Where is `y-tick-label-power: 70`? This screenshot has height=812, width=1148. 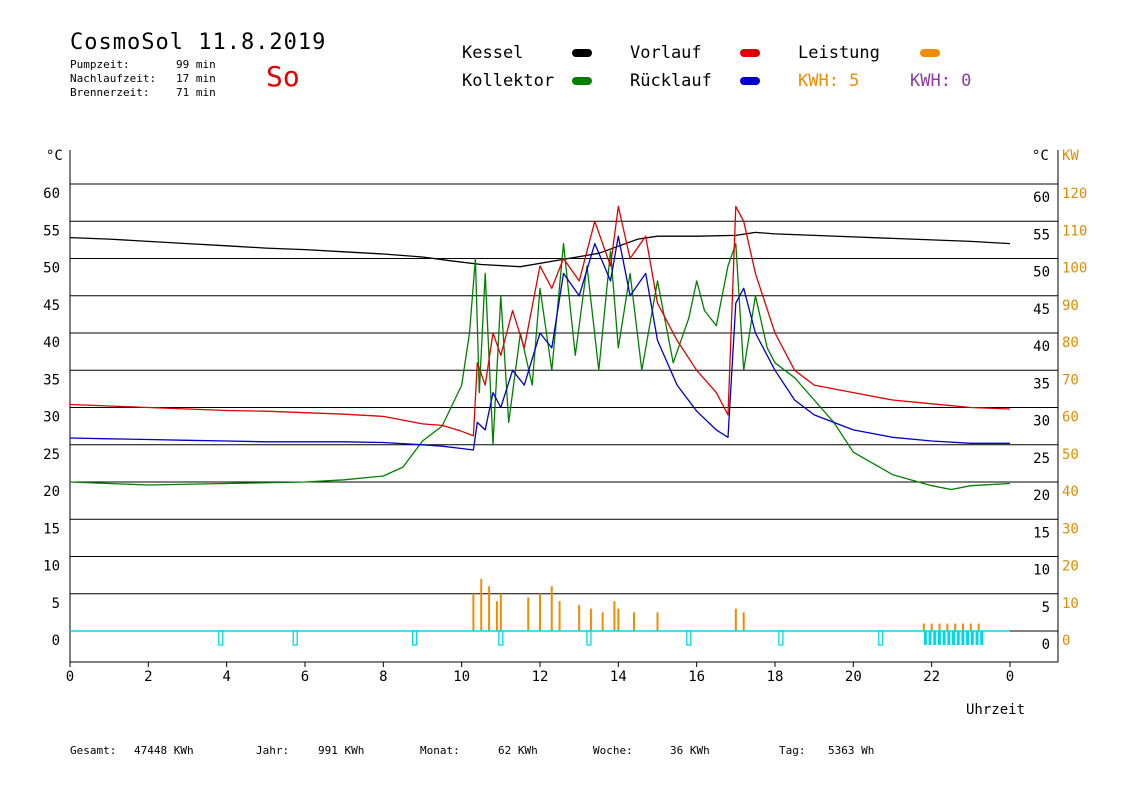 y-tick-label-power: 70 is located at coordinates (1070, 380).